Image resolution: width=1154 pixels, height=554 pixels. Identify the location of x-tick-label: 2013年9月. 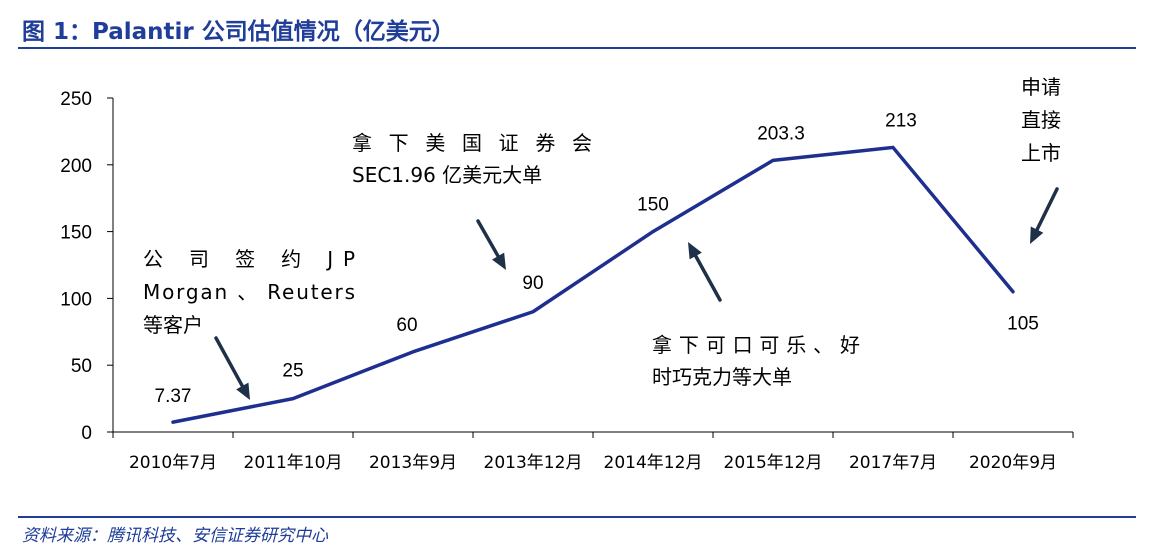
(413, 463).